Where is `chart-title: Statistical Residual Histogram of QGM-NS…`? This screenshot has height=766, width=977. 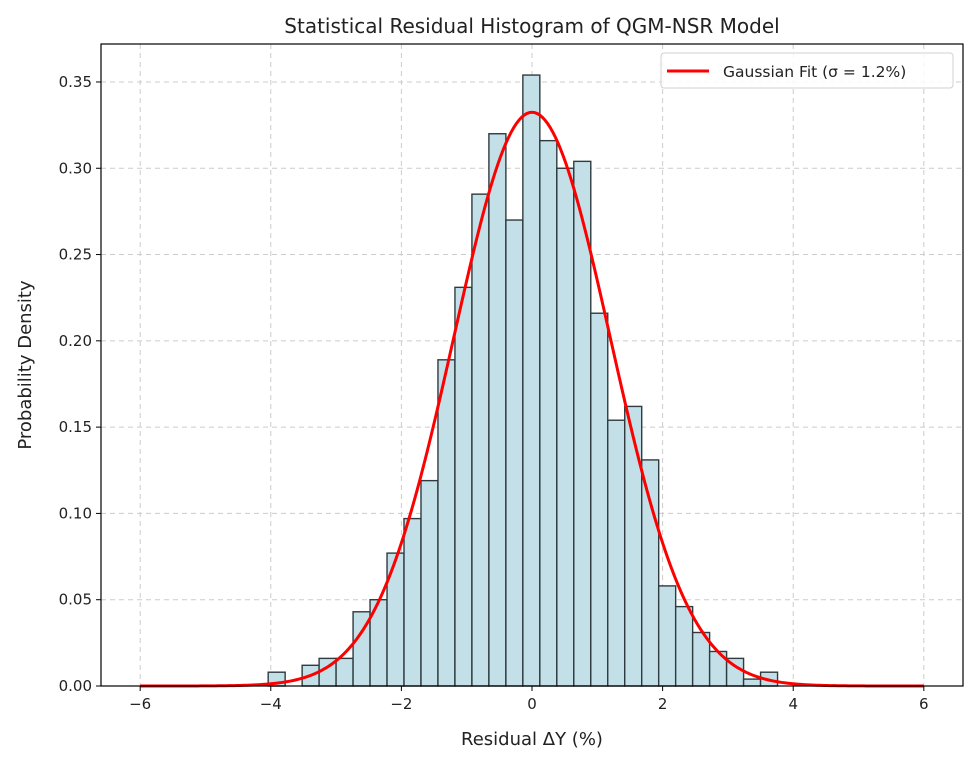
chart-title: Statistical Residual Histogram of QGM-NS… is located at coordinates (531, 26).